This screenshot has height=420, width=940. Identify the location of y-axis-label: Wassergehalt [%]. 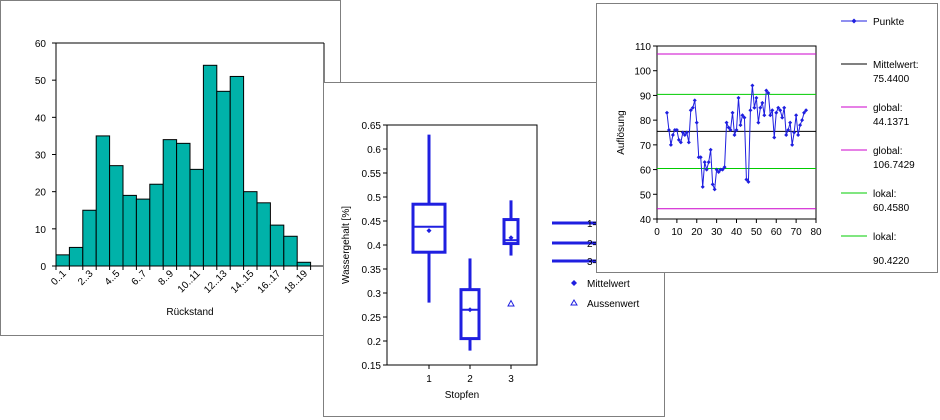
(346, 245).